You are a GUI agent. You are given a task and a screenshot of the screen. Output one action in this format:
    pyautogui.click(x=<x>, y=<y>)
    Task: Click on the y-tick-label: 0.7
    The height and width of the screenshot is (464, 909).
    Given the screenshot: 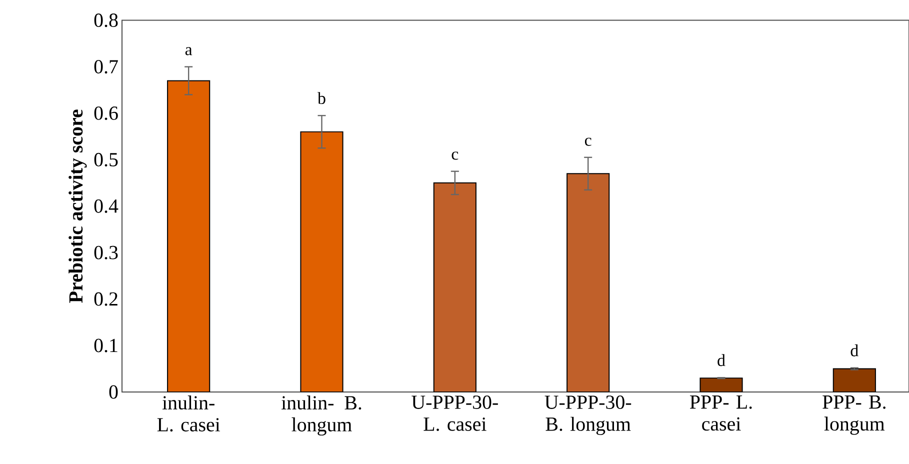 What is the action you would take?
    pyautogui.click(x=106, y=67)
    